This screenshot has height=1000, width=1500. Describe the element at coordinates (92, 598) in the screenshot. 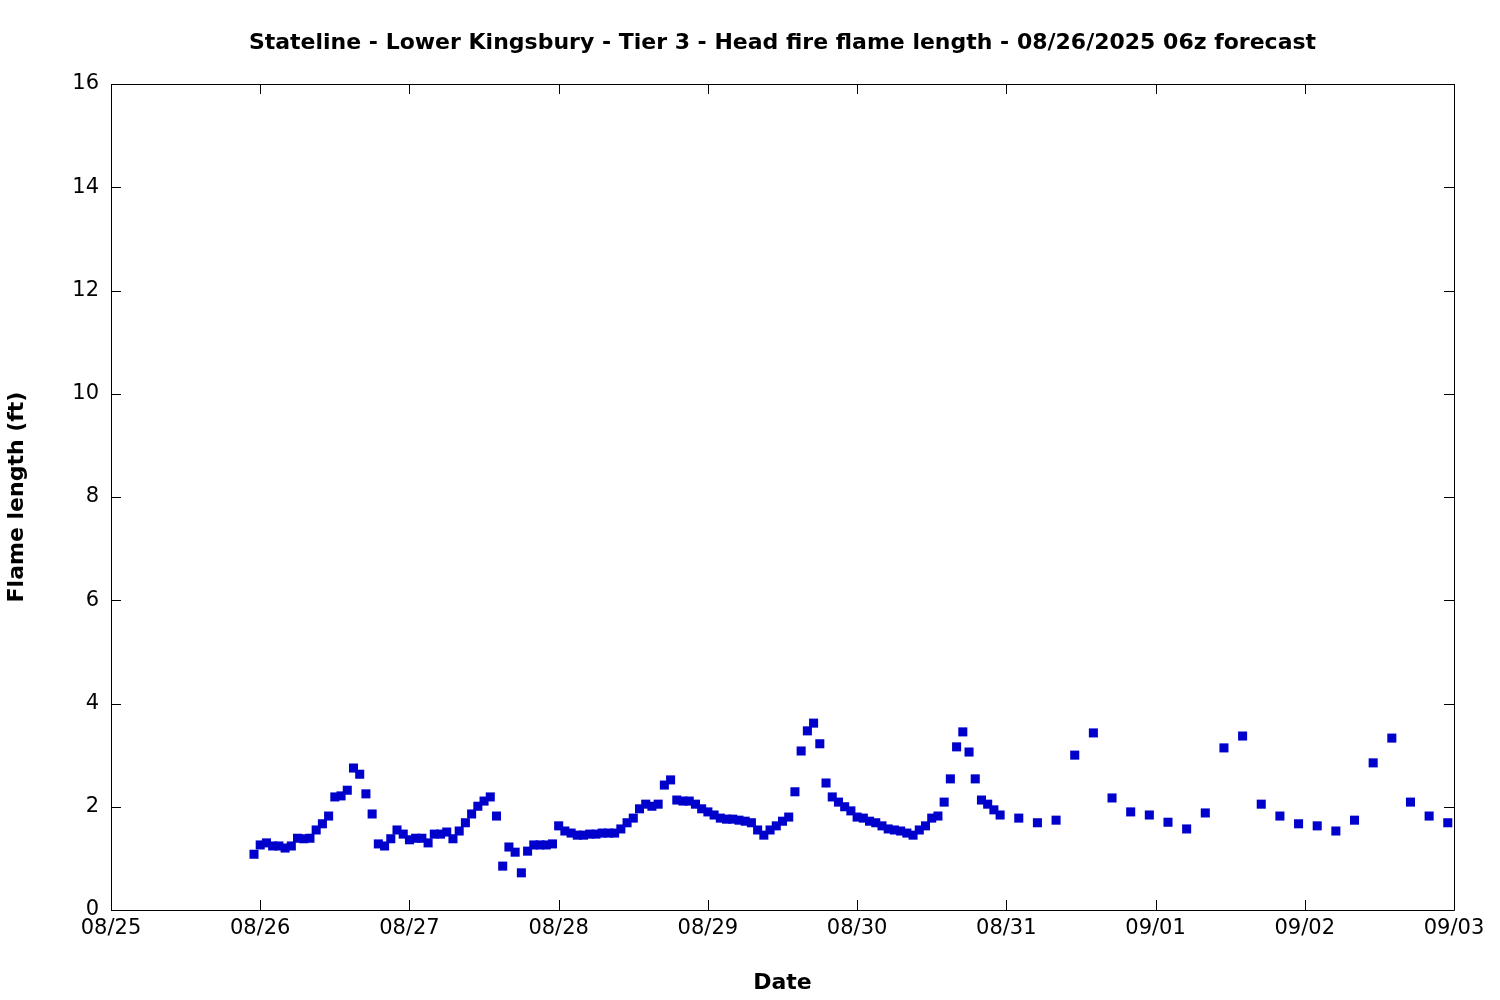

I see `y-tick-label: 6` at that location.